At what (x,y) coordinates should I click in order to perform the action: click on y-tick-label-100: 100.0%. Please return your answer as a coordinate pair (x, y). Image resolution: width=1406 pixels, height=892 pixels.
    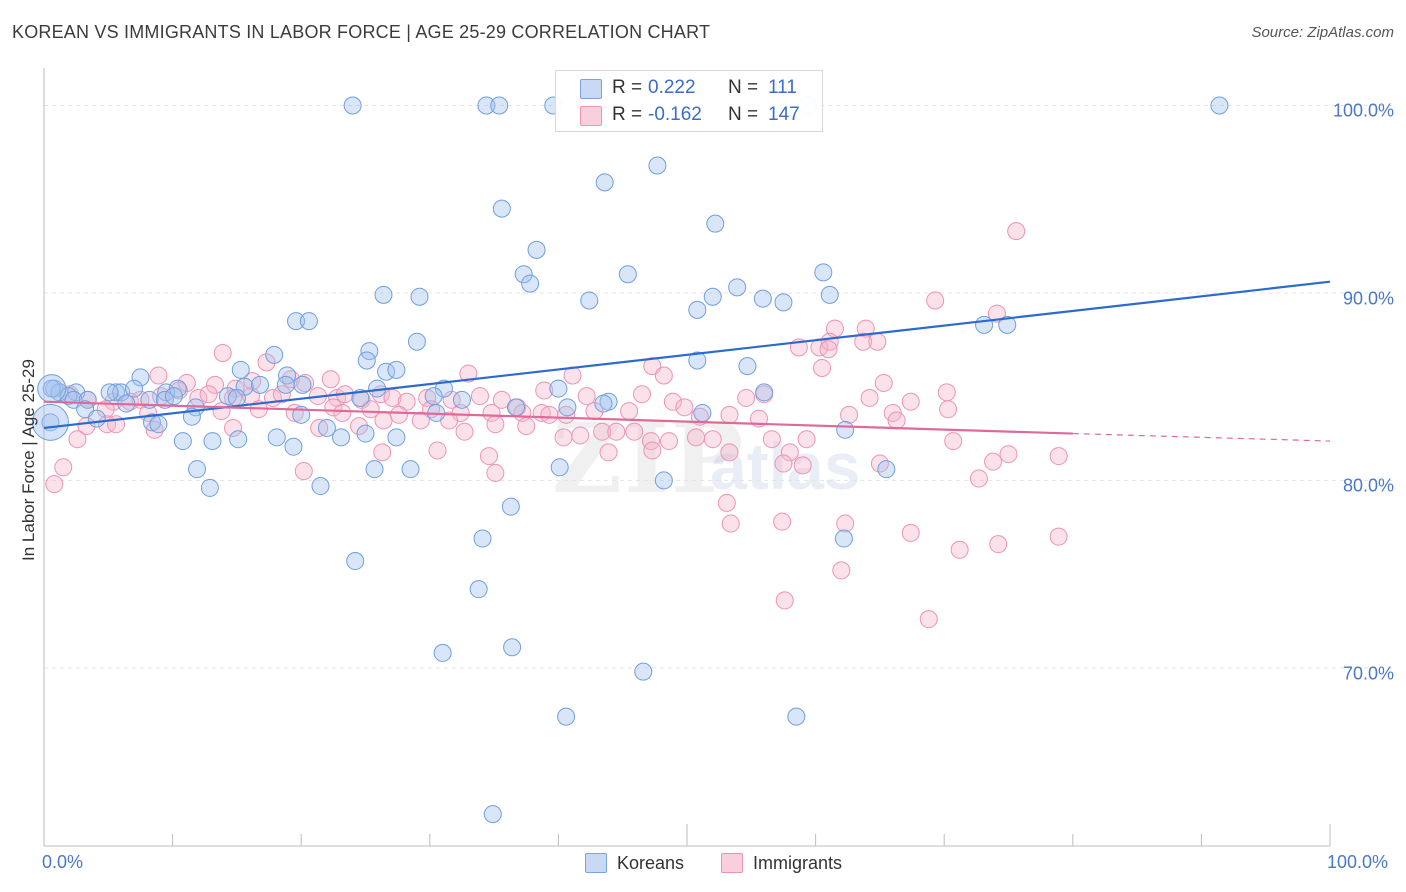
    Looking at the image, I should click on (1363, 110).